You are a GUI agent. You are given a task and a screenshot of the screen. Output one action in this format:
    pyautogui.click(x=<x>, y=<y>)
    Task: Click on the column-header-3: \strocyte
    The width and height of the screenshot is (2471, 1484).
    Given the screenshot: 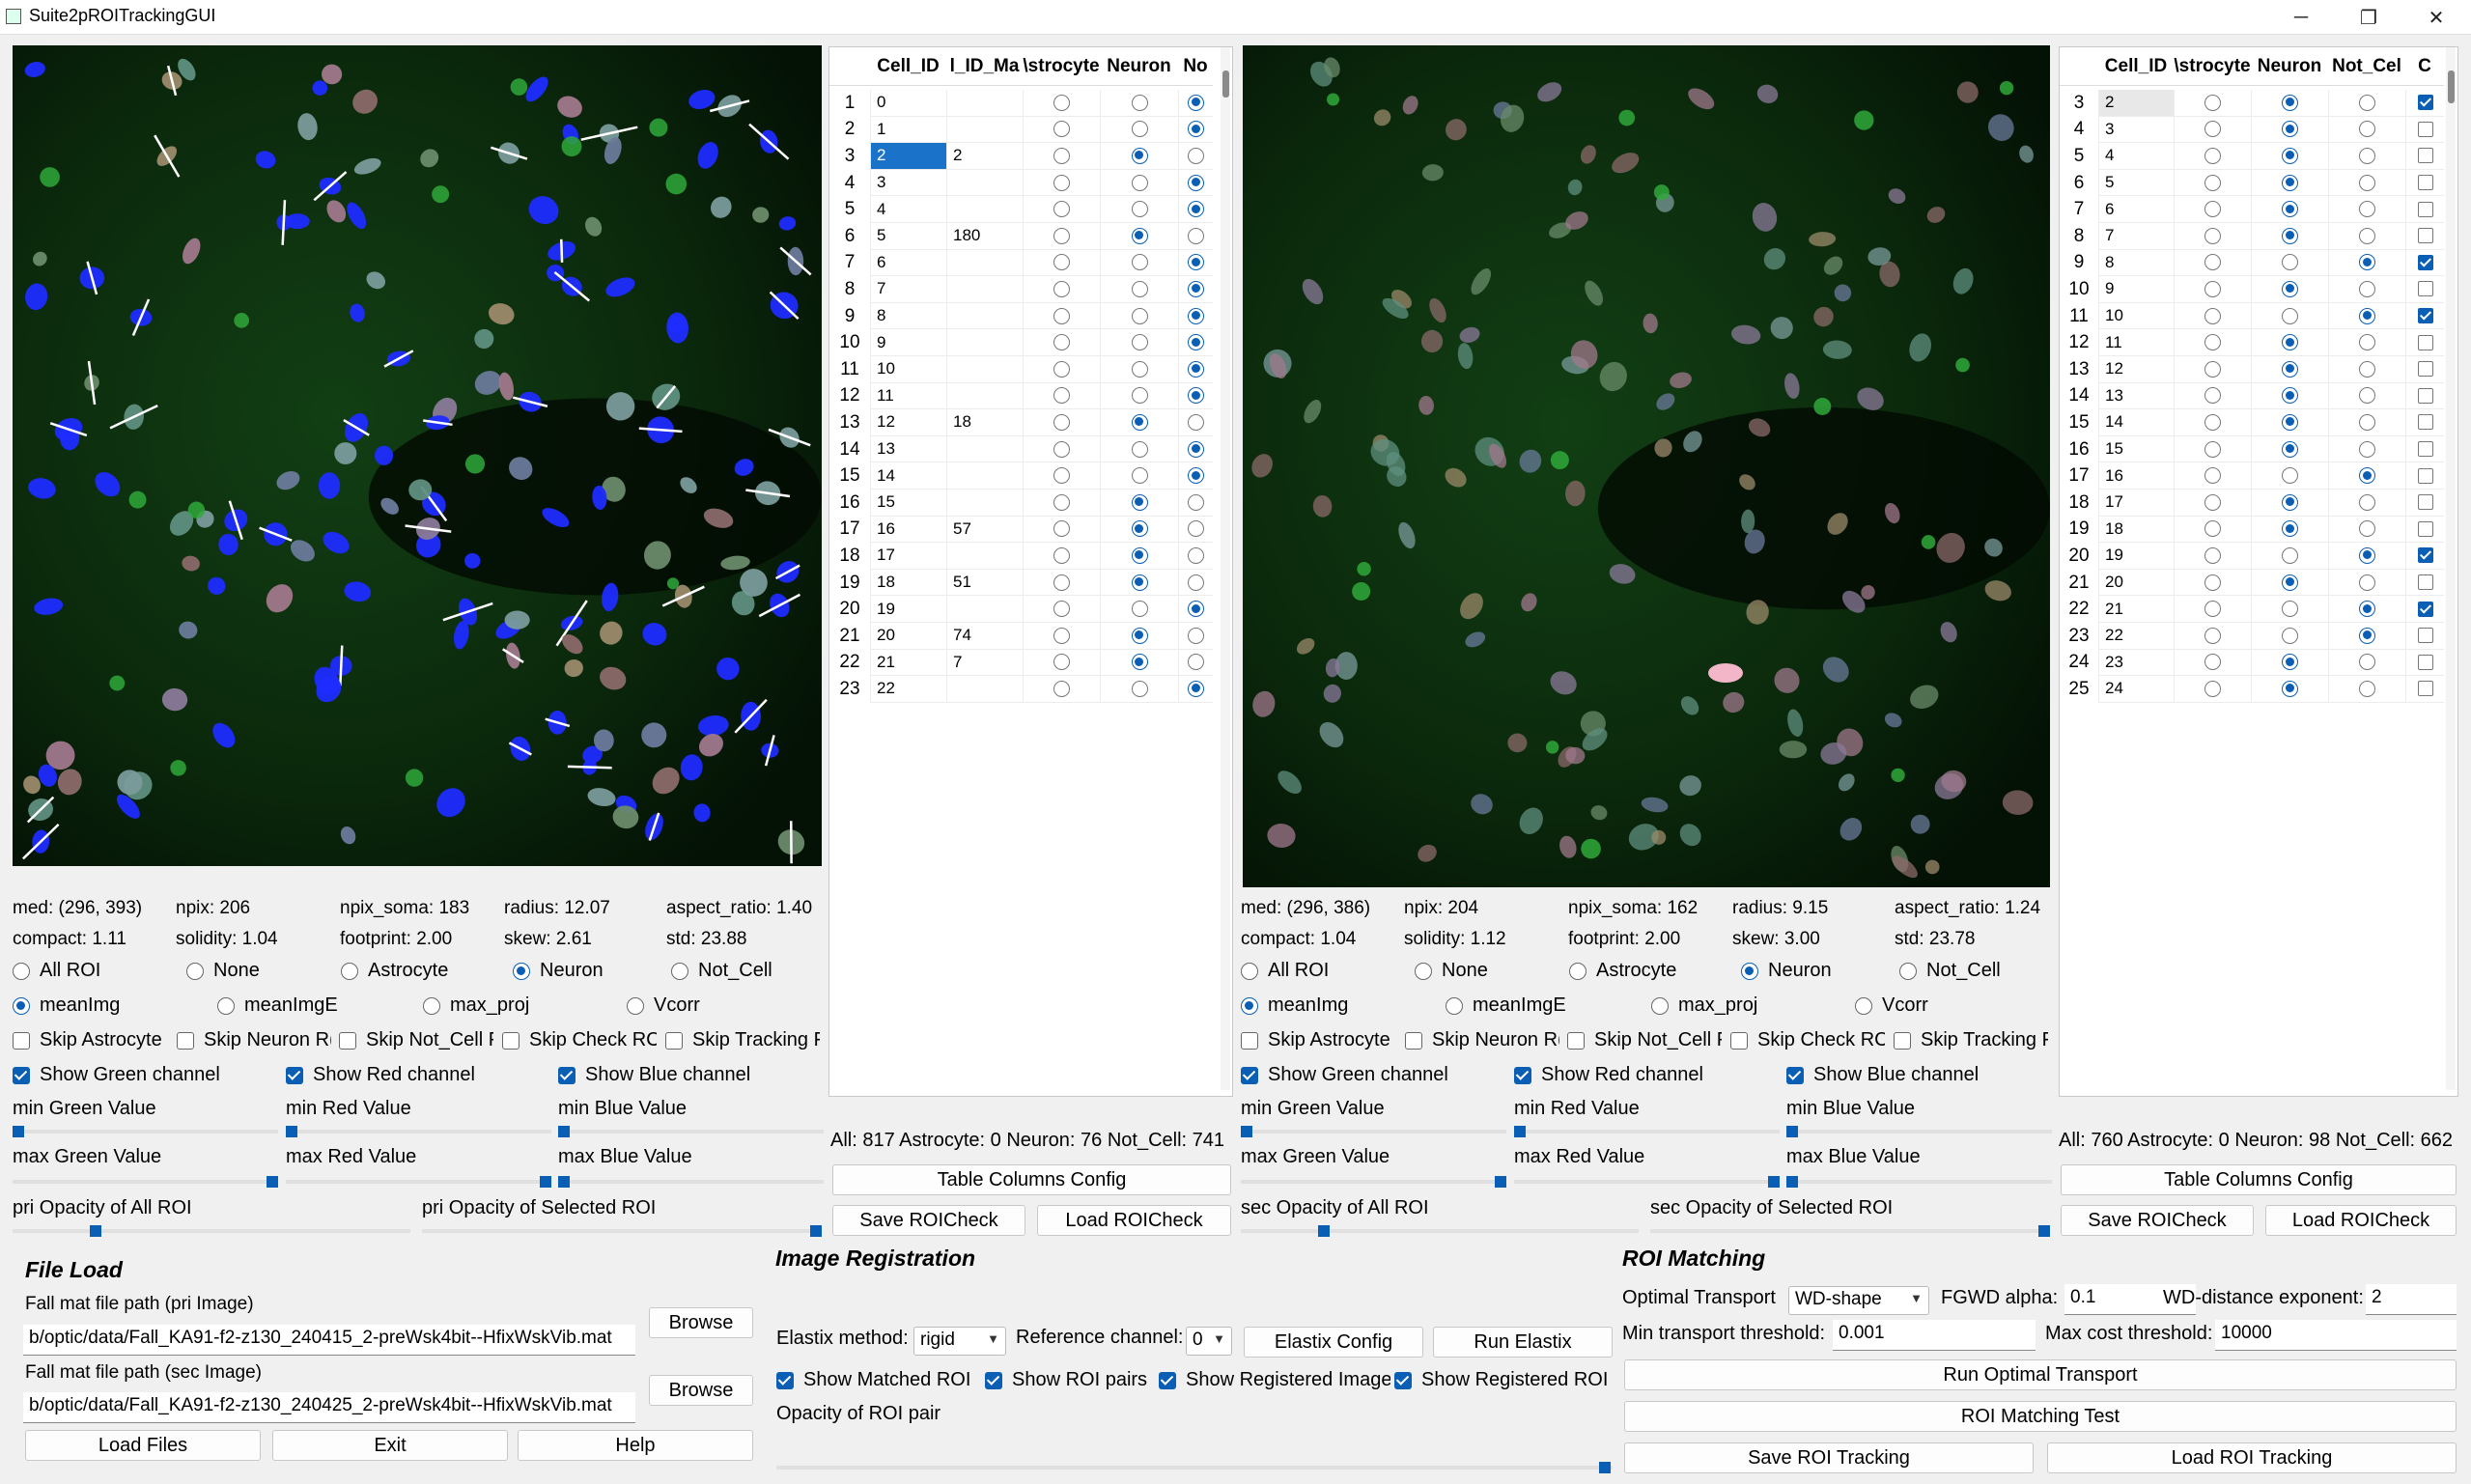 What is the action you would take?
    pyautogui.click(x=1061, y=66)
    